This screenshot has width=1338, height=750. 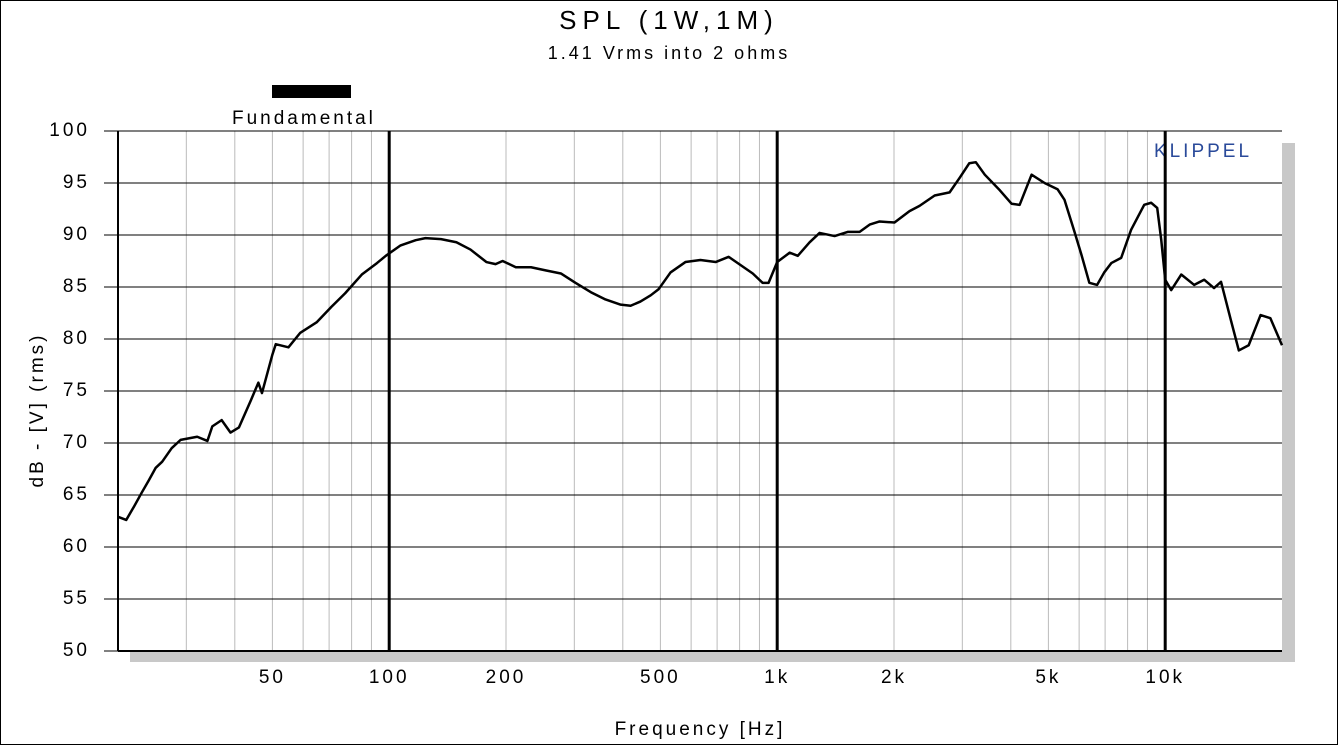 What do you see at coordinates (37, 410) in the screenshot?
I see `y-axis-title: dB - [V] (rms)` at bounding box center [37, 410].